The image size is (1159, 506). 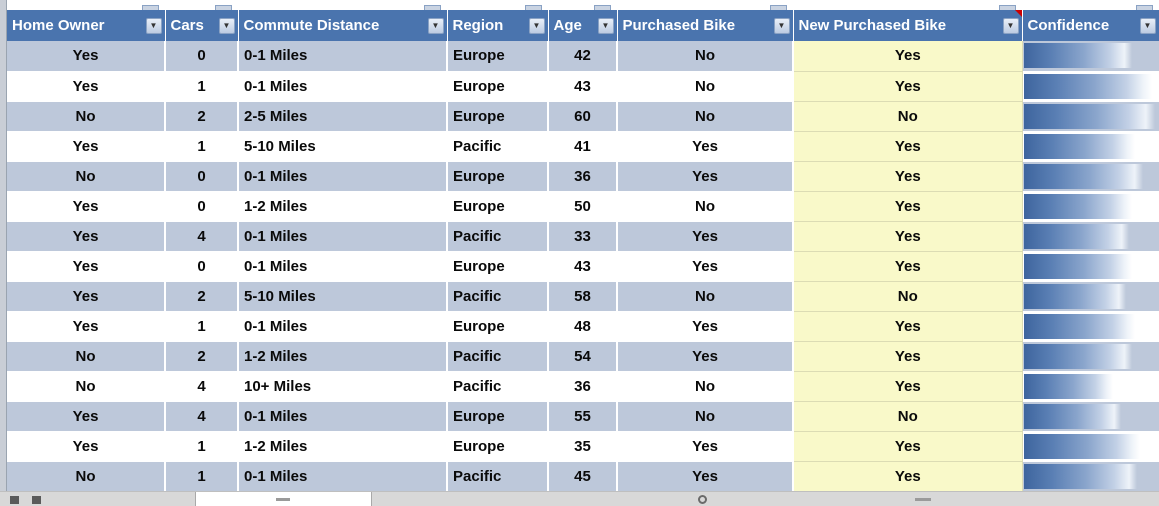 I want to click on insert-sheet-icon, so click(x=702, y=499).